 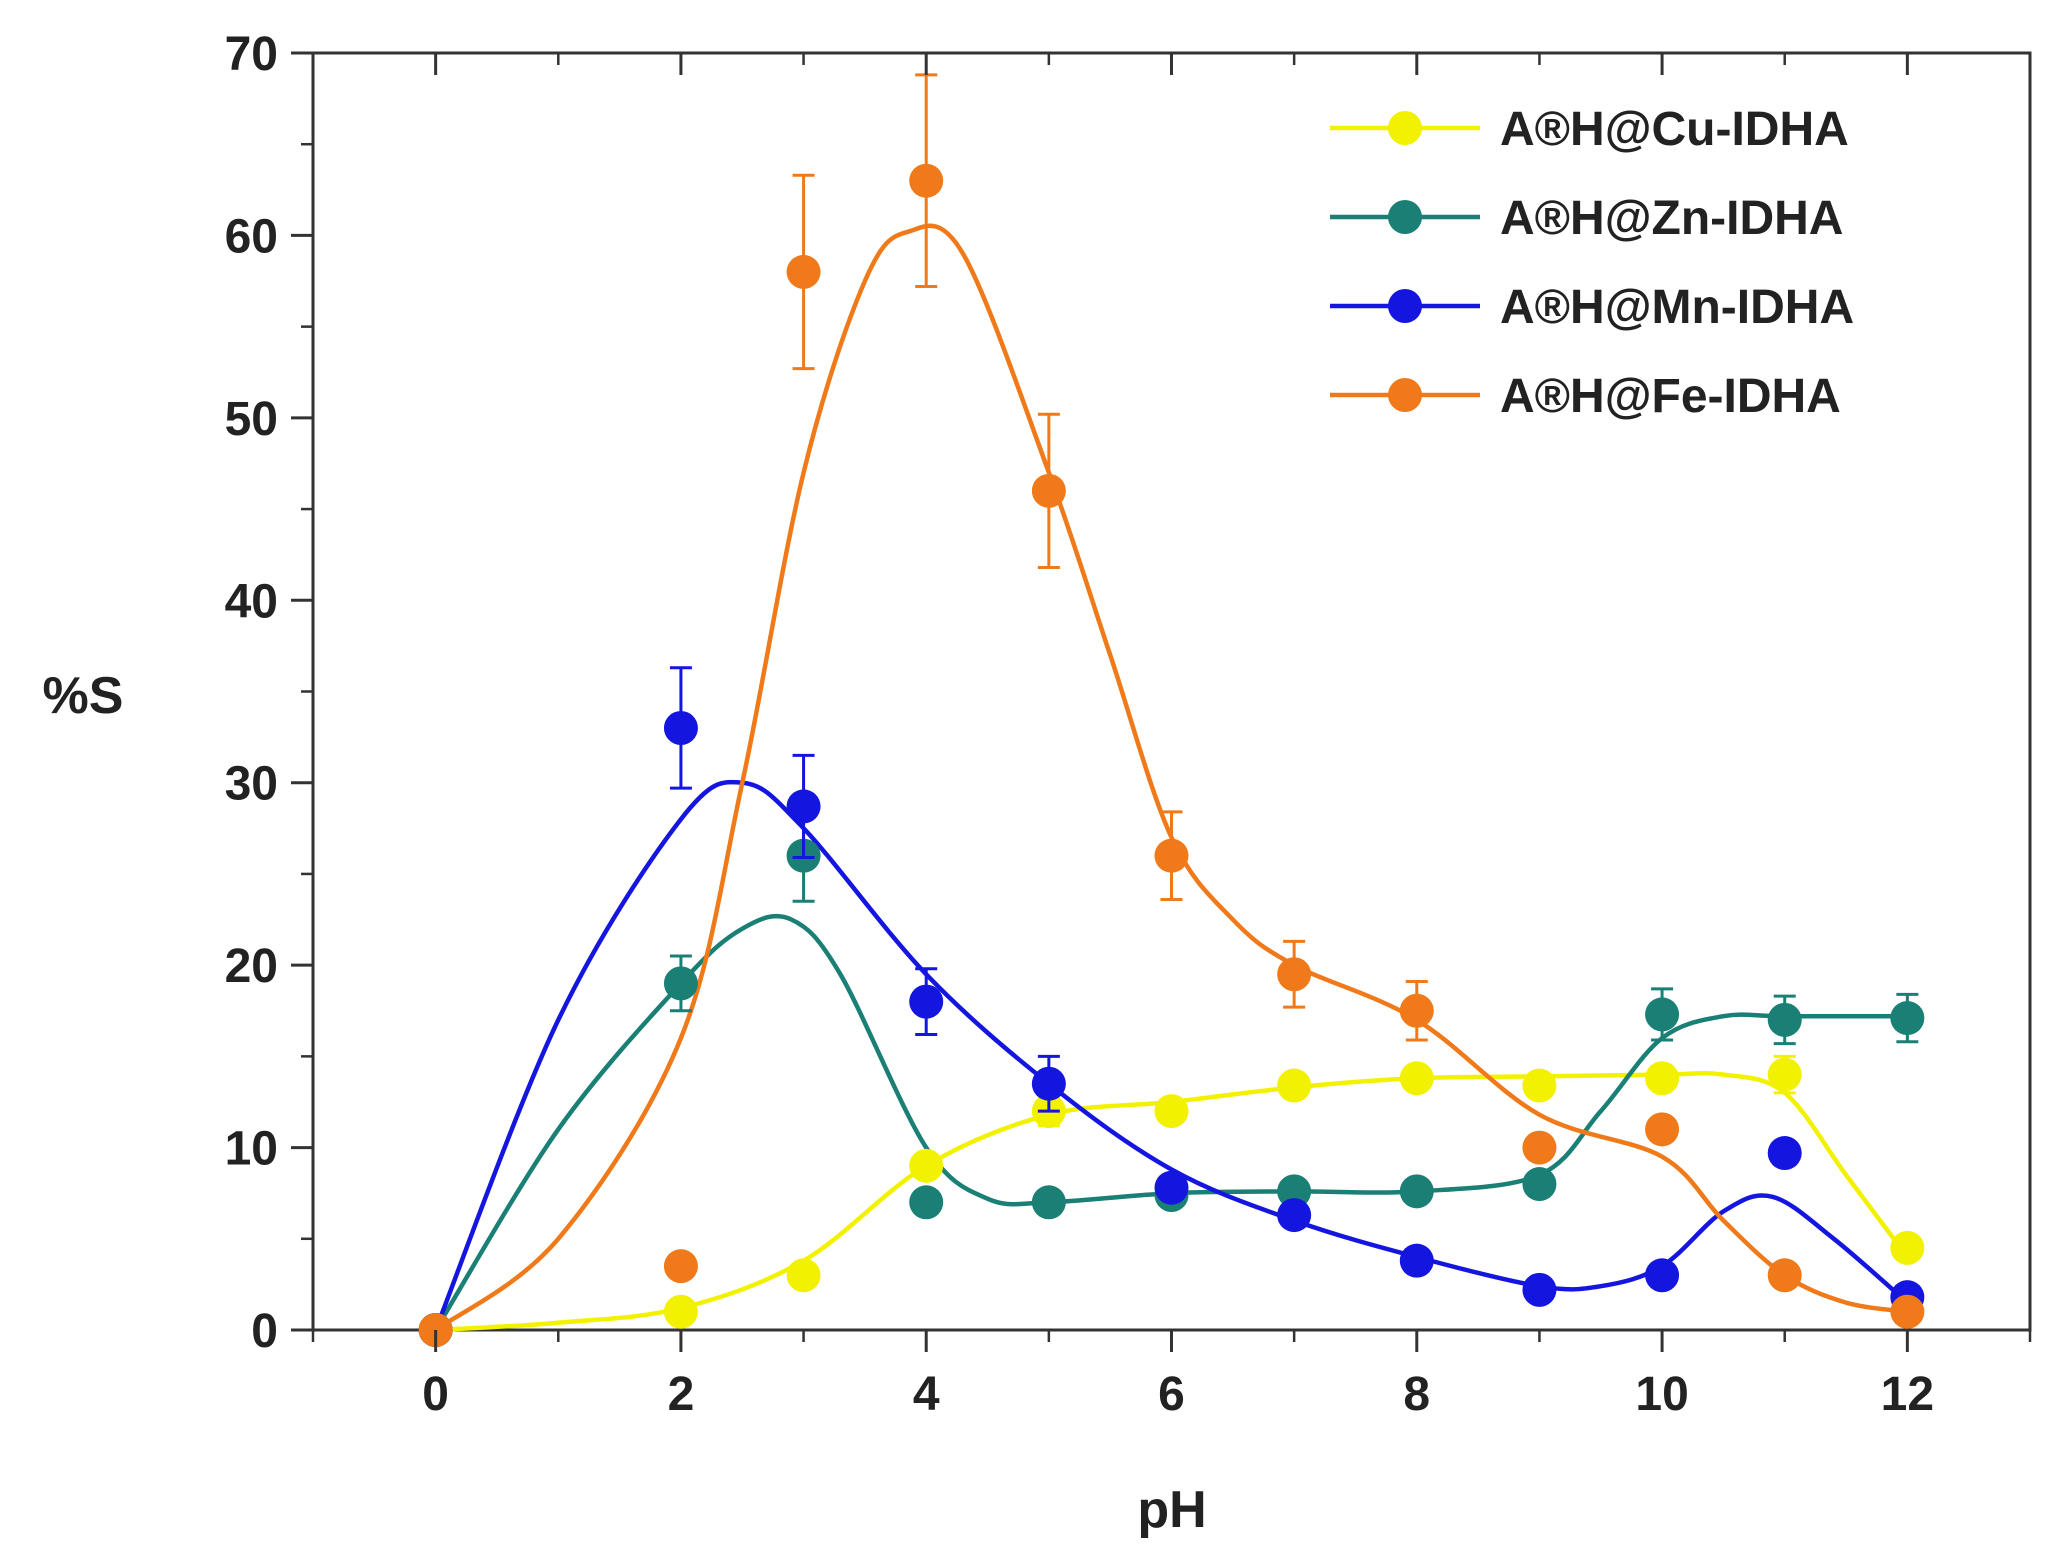 I want to click on x-axis-label: pH, so click(x=1171, y=1510).